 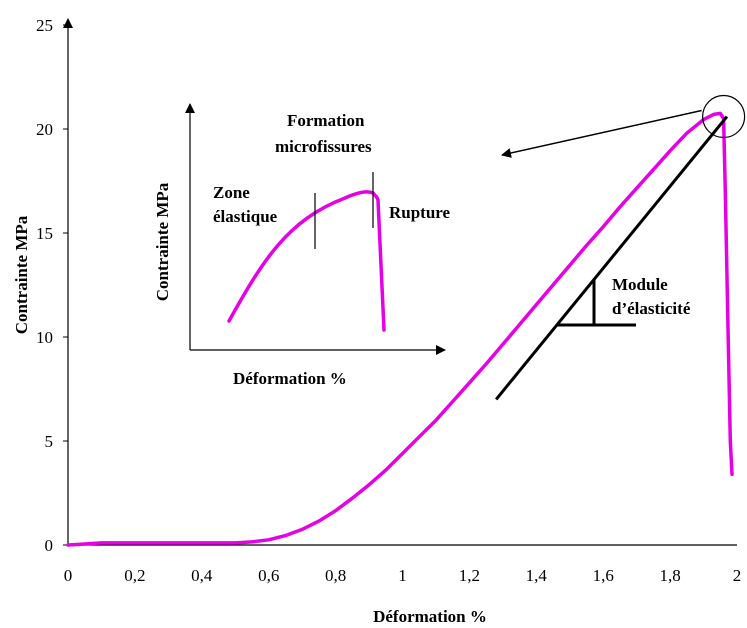 I want to click on inset-rupture-label: Rupture, so click(x=420, y=212).